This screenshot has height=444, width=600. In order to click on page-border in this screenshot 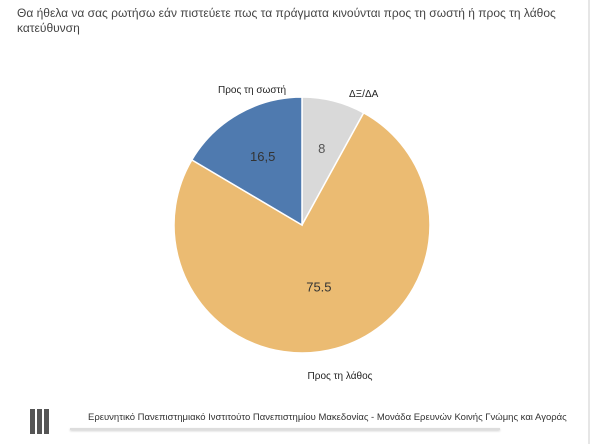, I will do `click(589, 222)`.